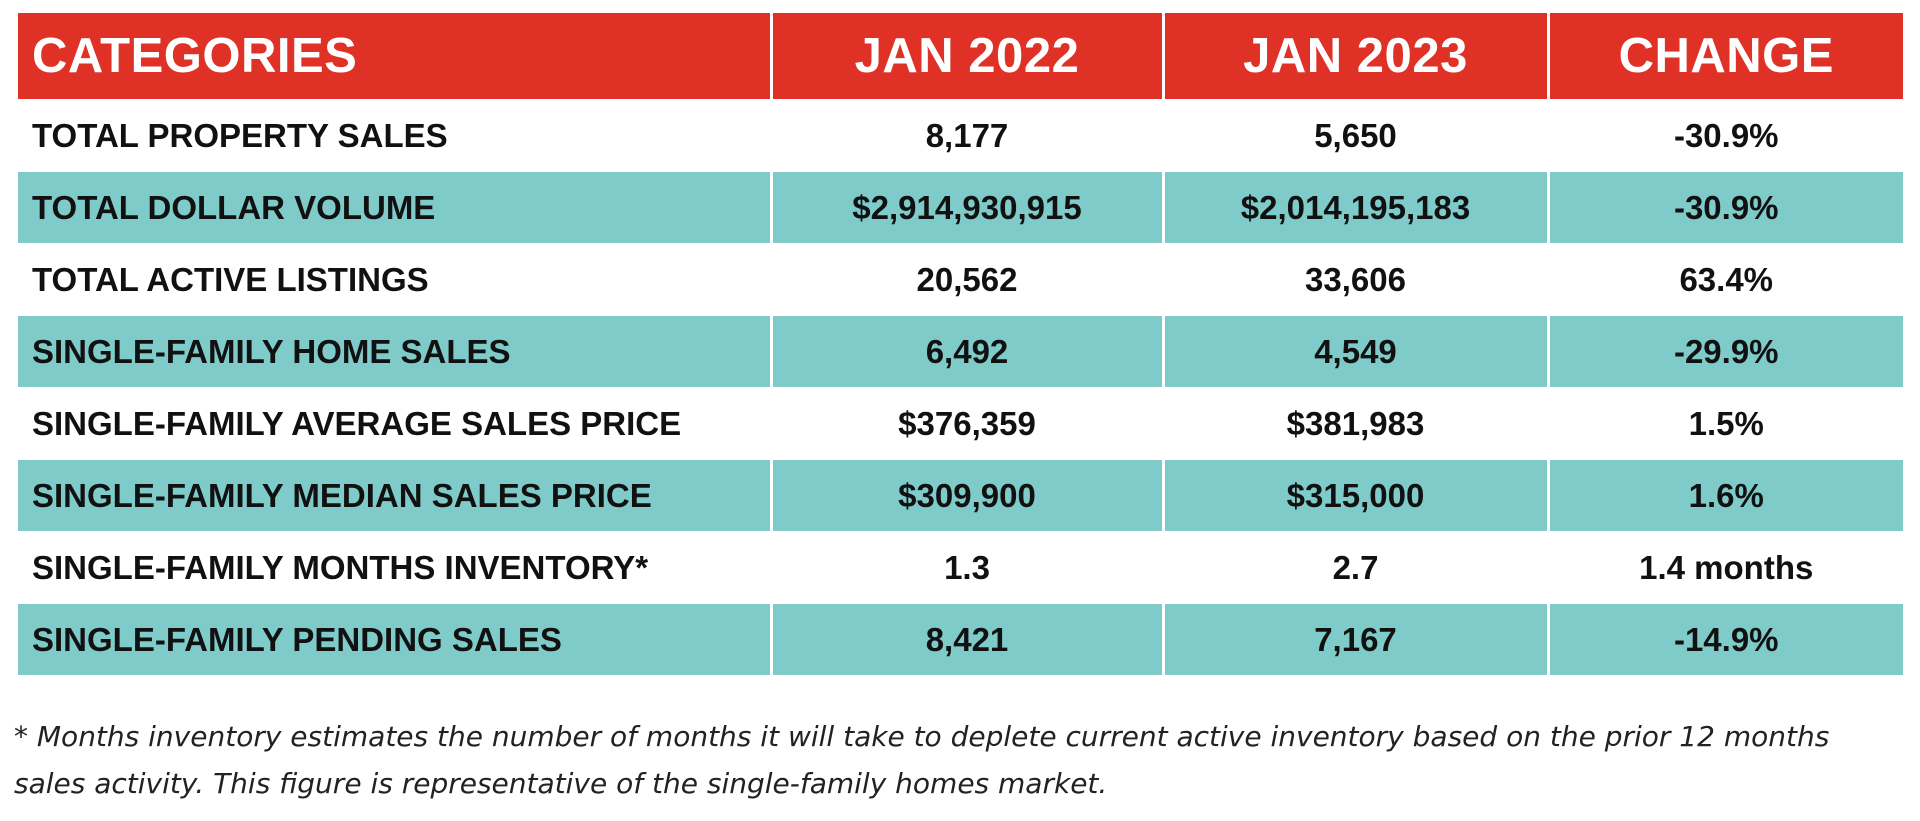  What do you see at coordinates (394, 279) in the screenshot?
I see `category-cell: TOTAL ACTIVE LISTINGS` at bounding box center [394, 279].